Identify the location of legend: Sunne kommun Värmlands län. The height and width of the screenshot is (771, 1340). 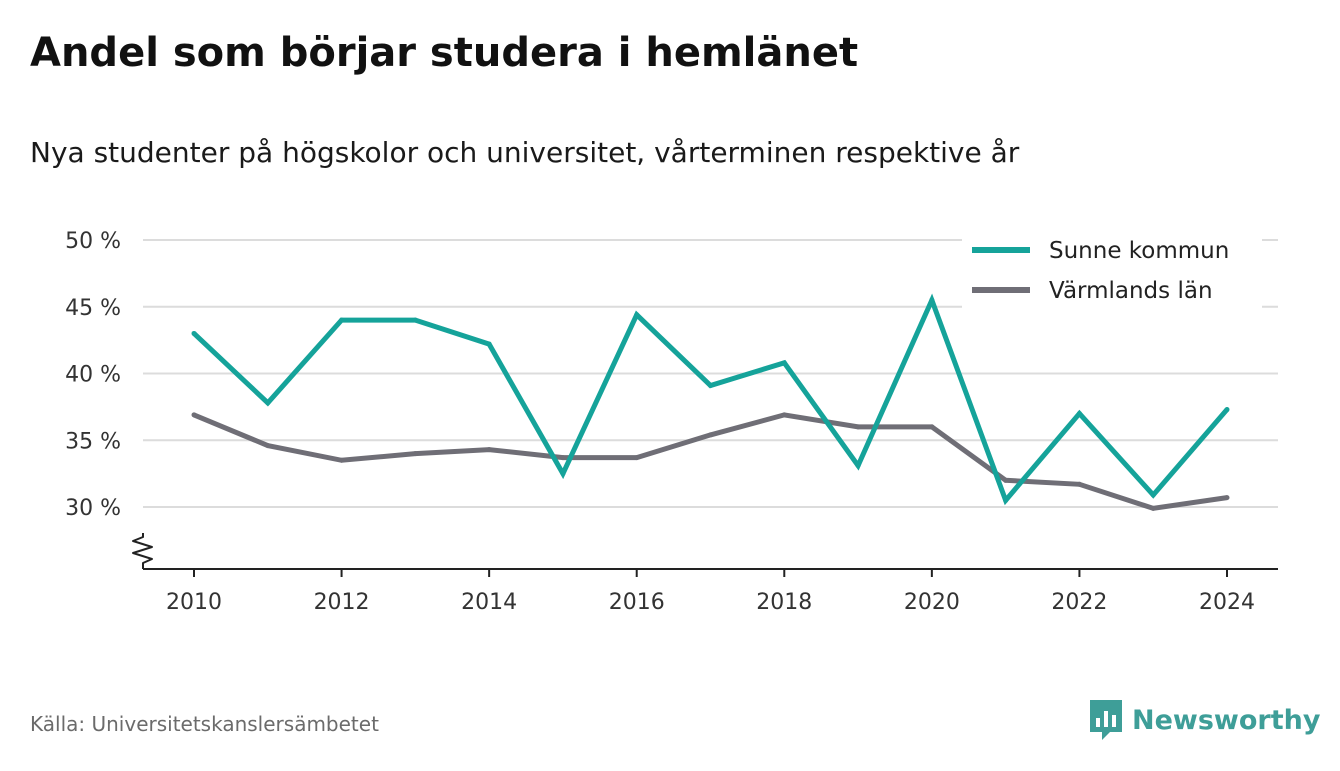
(1112, 269).